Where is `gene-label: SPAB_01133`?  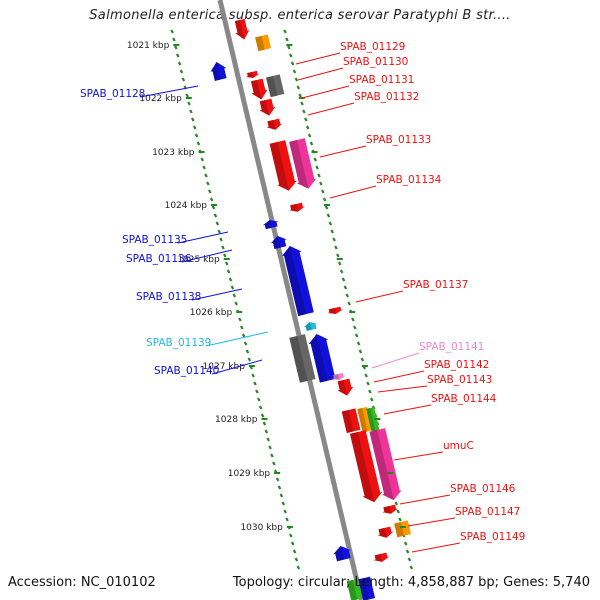
gene-label: SPAB_01133 is located at coordinates (398, 140).